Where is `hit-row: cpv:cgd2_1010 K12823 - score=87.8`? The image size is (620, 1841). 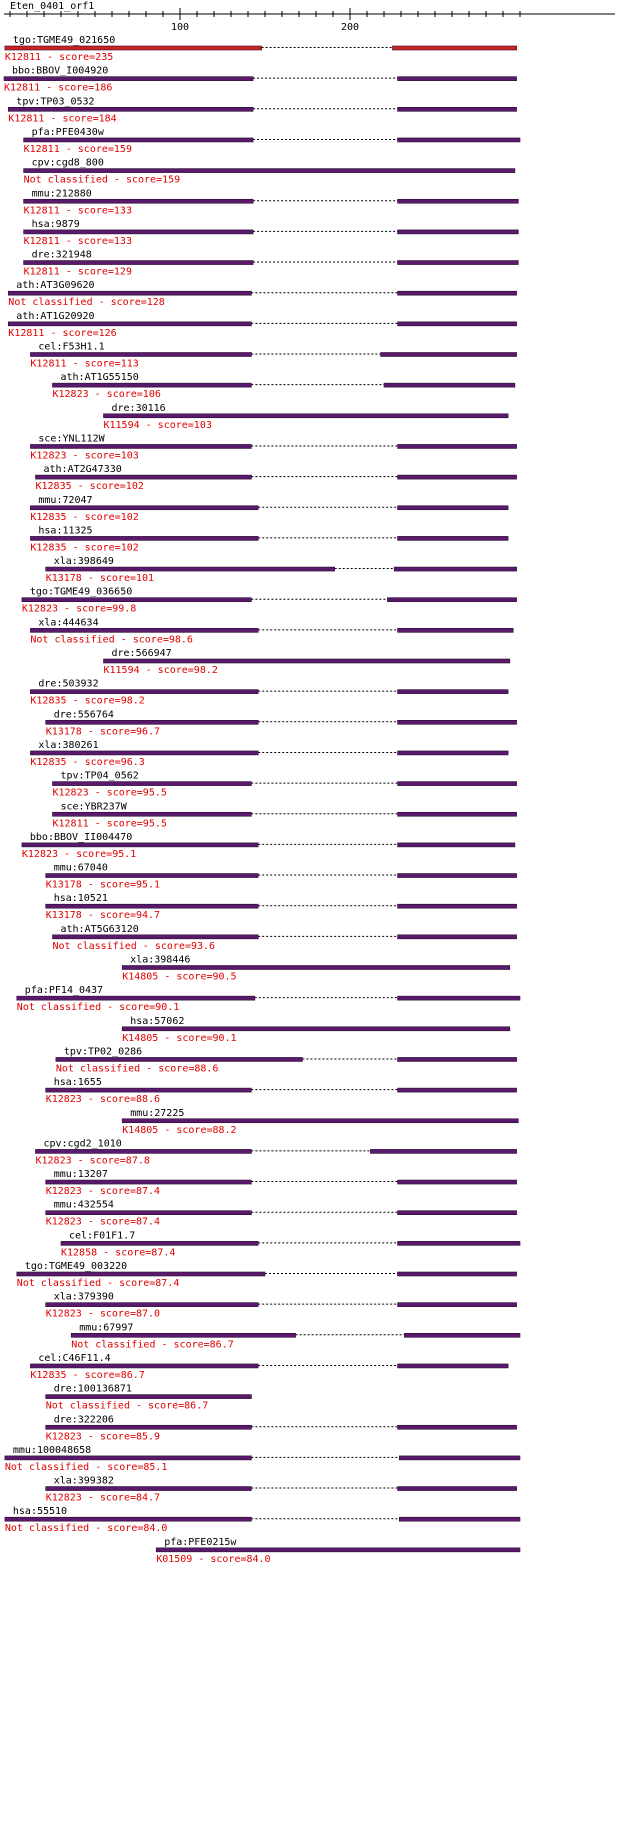
hit-row: cpv:cgd2_1010 K12823 - score=87.8 is located at coordinates (276, 1152).